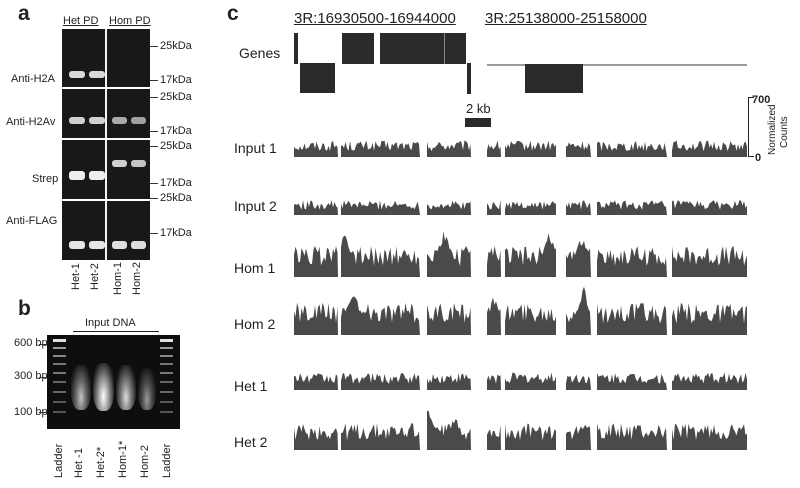 Image resolution: width=800 pixels, height=488 pixels. What do you see at coordinates (255, 268) in the screenshot?
I see `track-label-hom1: Hom 1` at bounding box center [255, 268].